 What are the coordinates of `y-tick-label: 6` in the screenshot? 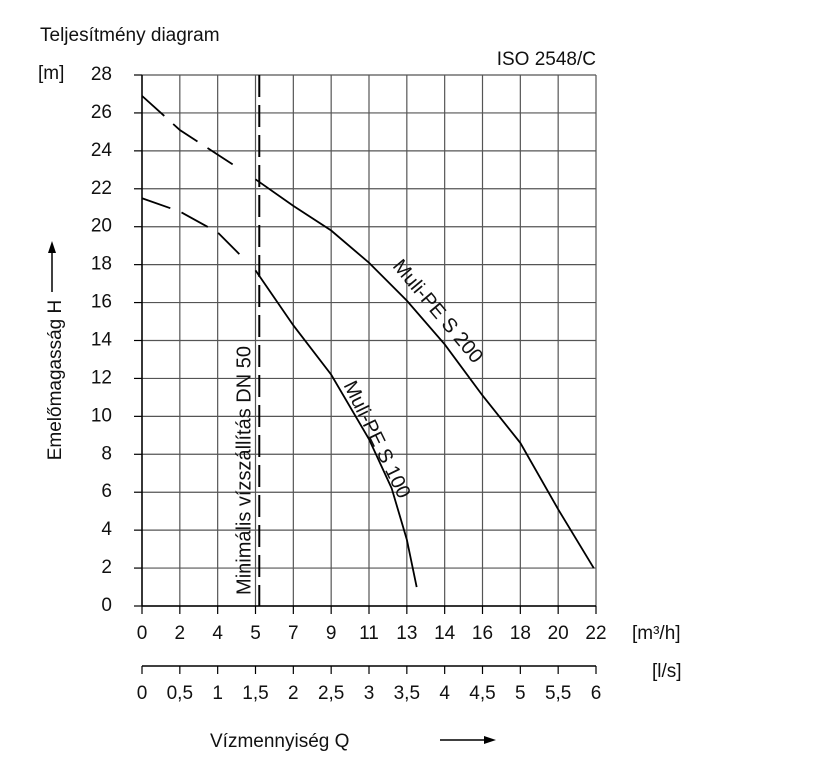 It's located at (106, 491).